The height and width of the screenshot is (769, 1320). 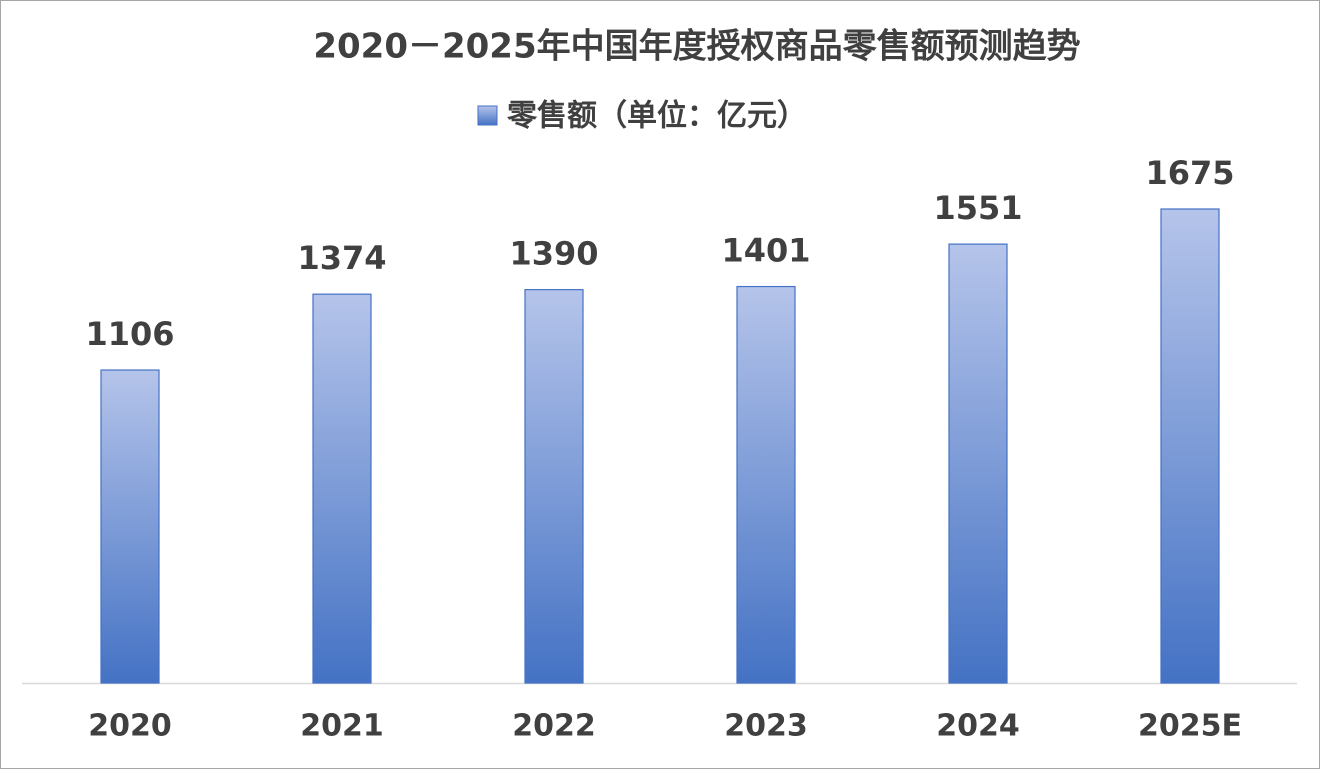 What do you see at coordinates (766, 726) in the screenshot?
I see `x-tick-label: 2023` at bounding box center [766, 726].